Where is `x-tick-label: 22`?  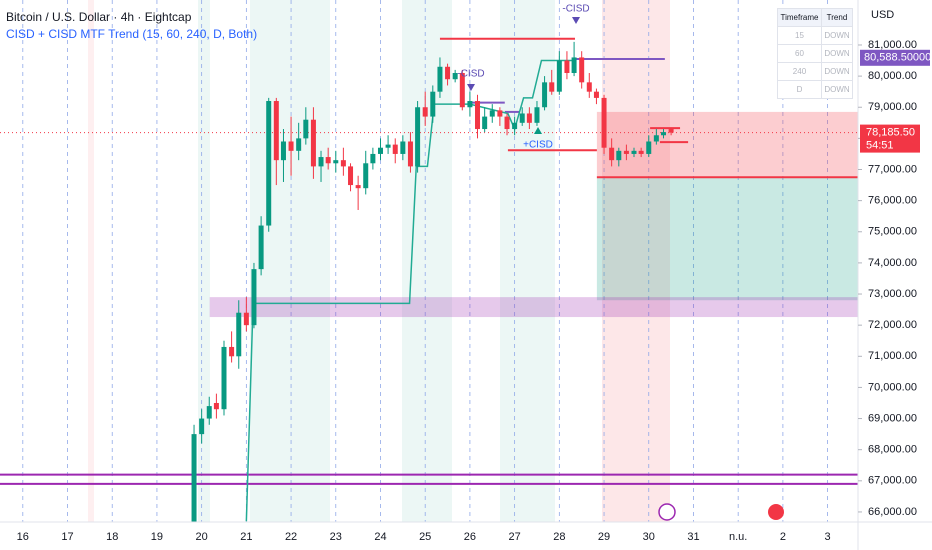 x-tick-label: 22 is located at coordinates (291, 537).